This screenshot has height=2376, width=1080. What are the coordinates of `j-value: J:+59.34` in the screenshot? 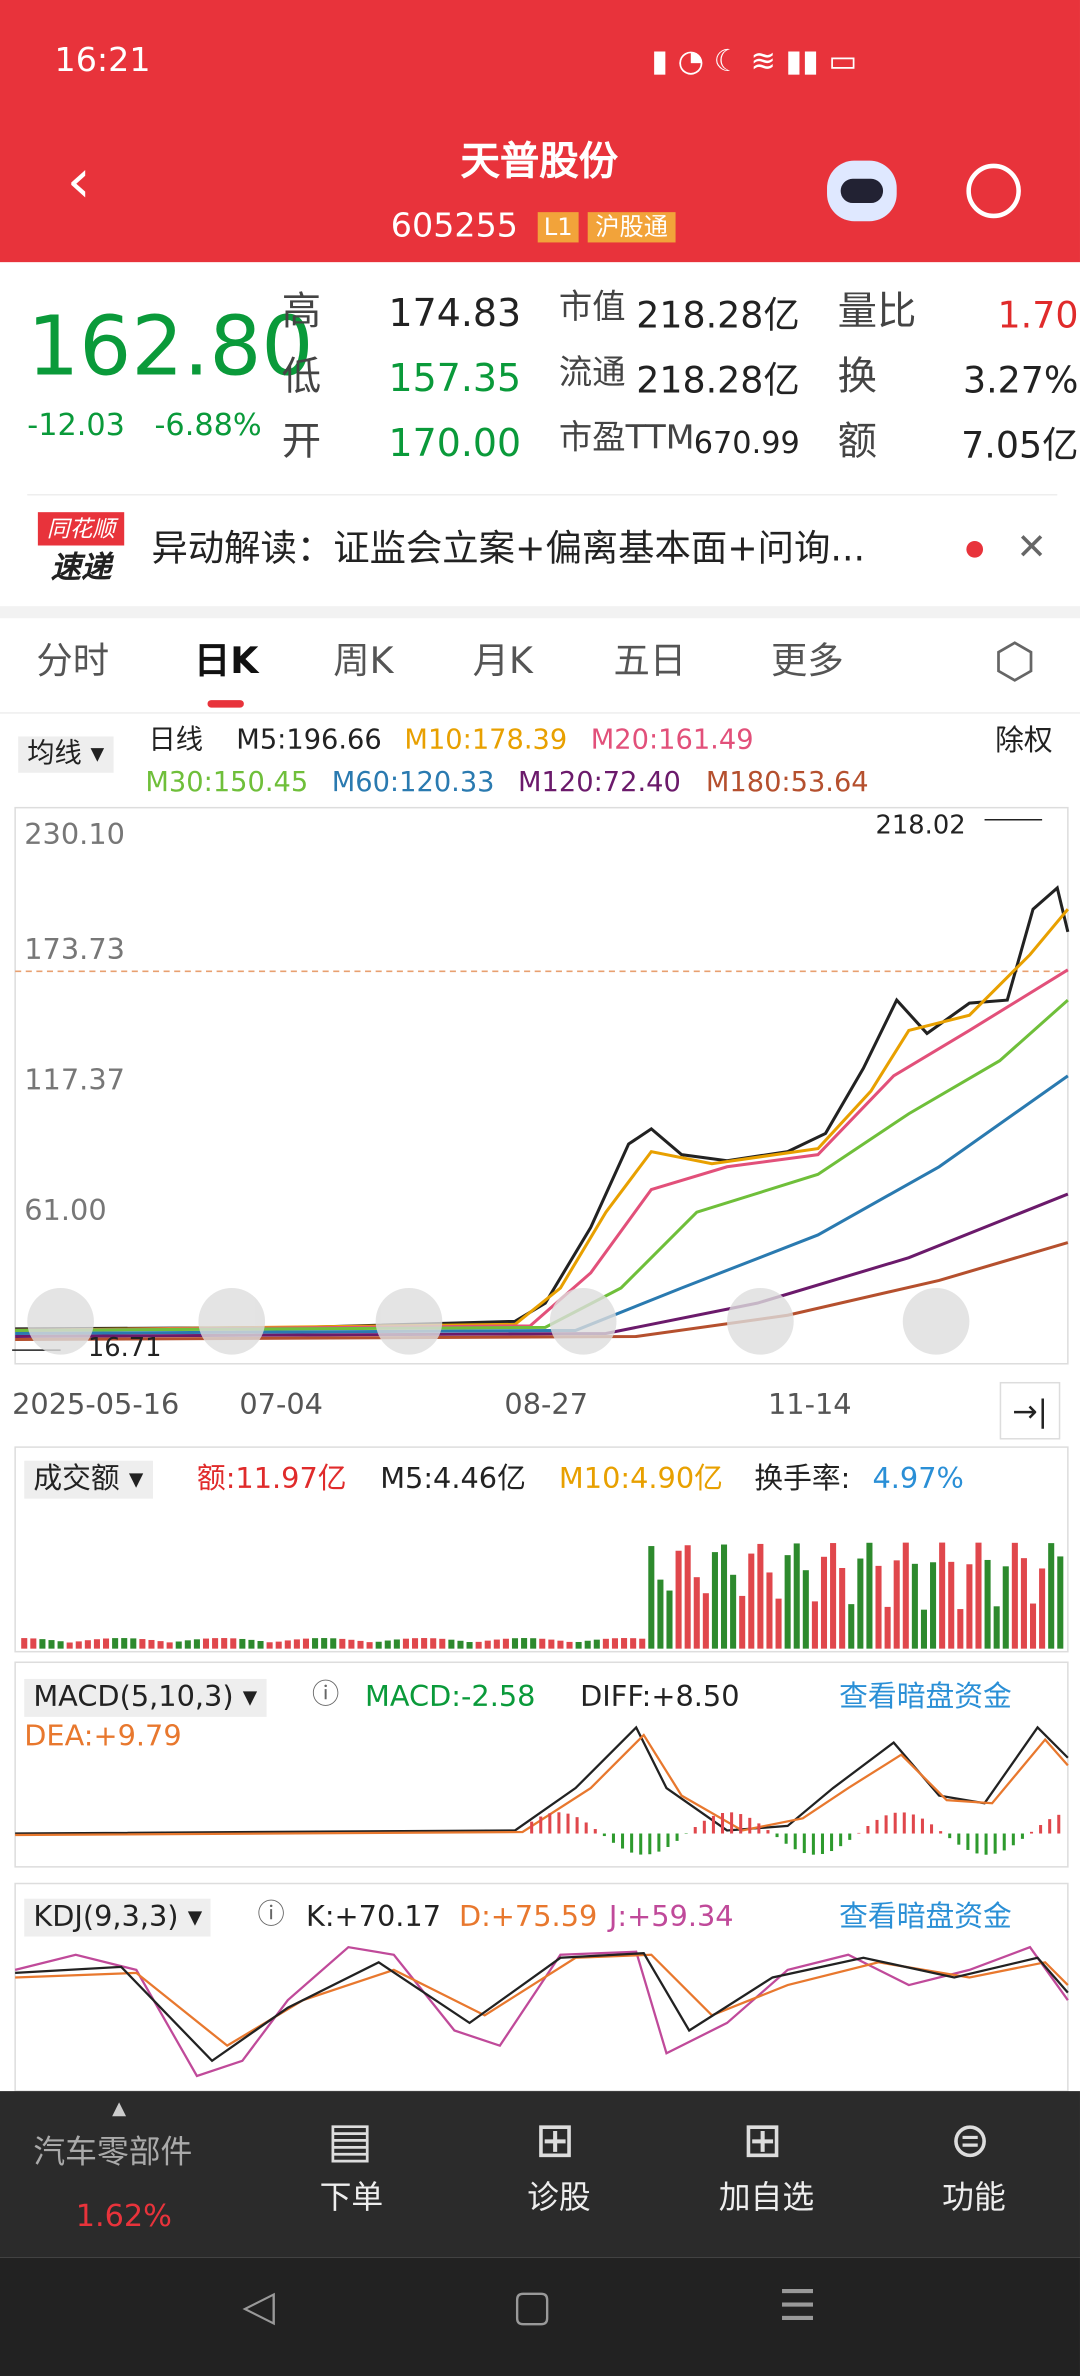 It's located at (671, 1917).